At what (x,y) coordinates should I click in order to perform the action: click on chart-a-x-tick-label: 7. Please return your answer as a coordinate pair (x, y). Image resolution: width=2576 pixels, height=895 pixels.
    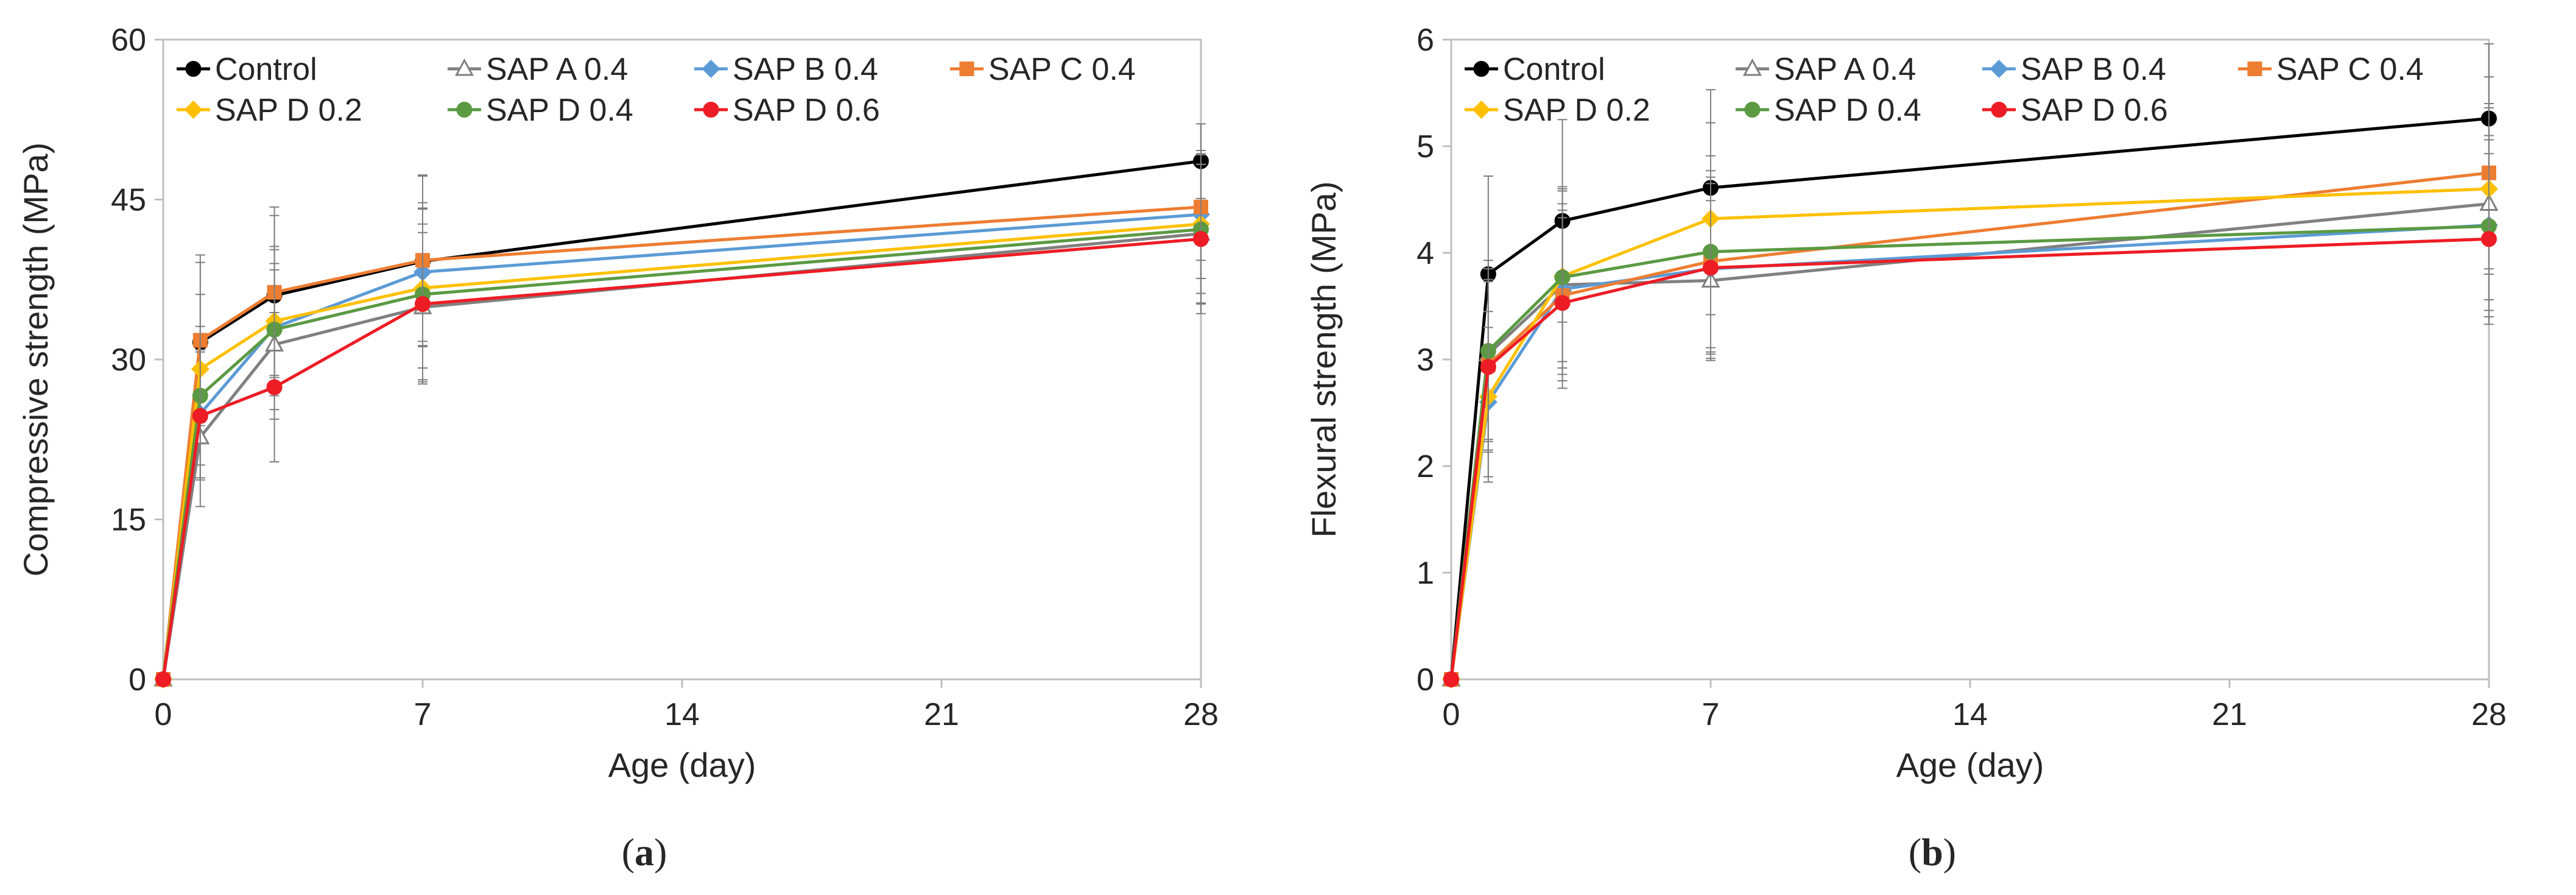
    Looking at the image, I should click on (423, 715).